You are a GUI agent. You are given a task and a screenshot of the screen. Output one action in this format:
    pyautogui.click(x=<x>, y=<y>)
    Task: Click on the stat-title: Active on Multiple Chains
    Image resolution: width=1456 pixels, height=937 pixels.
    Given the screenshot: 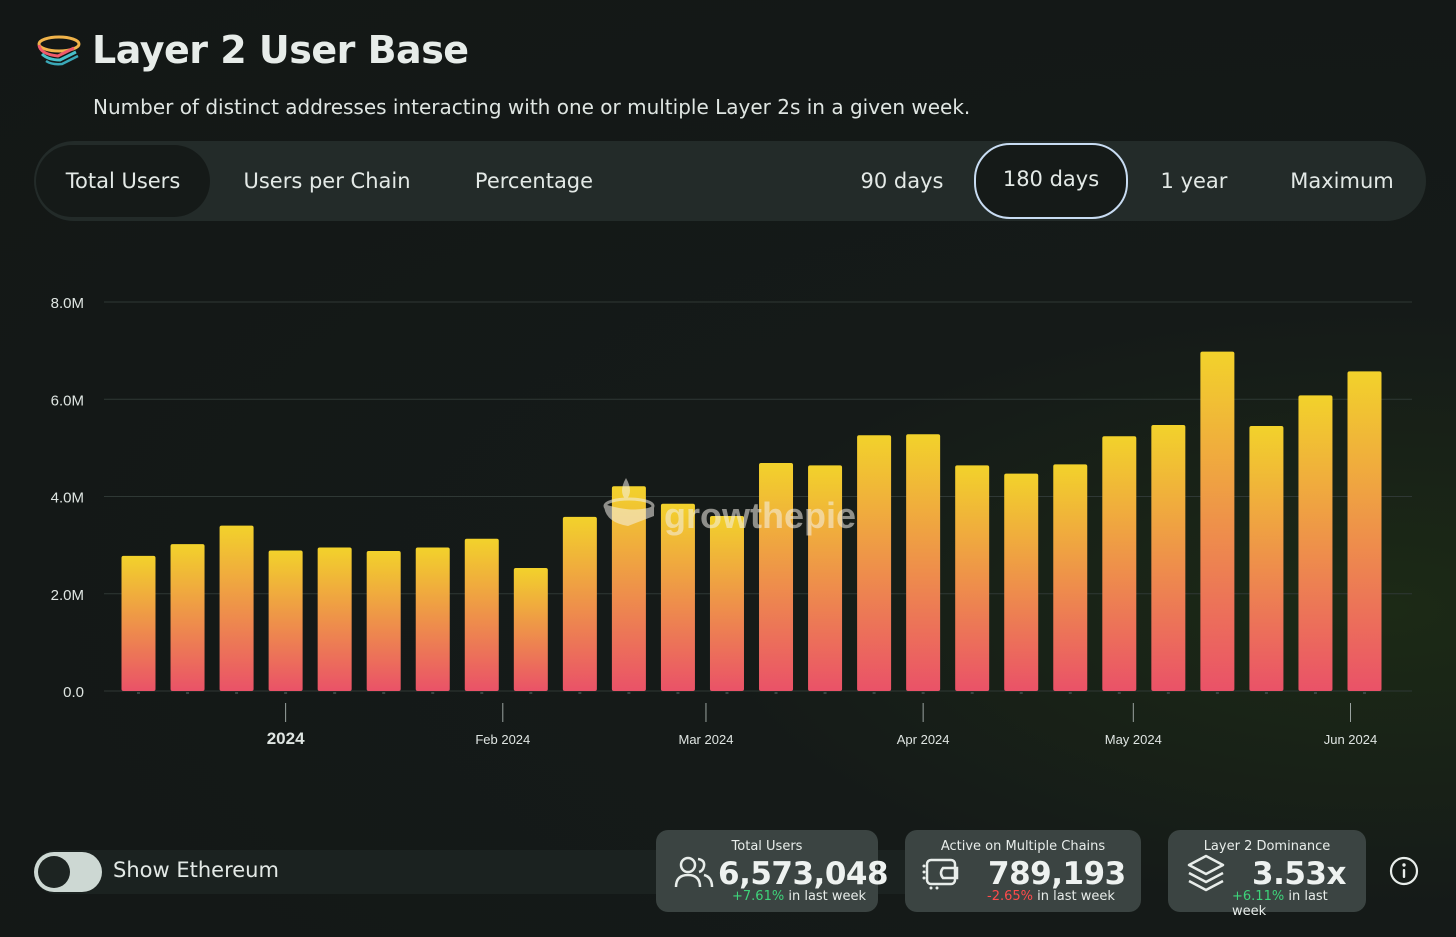 What is the action you would take?
    pyautogui.click(x=1023, y=846)
    